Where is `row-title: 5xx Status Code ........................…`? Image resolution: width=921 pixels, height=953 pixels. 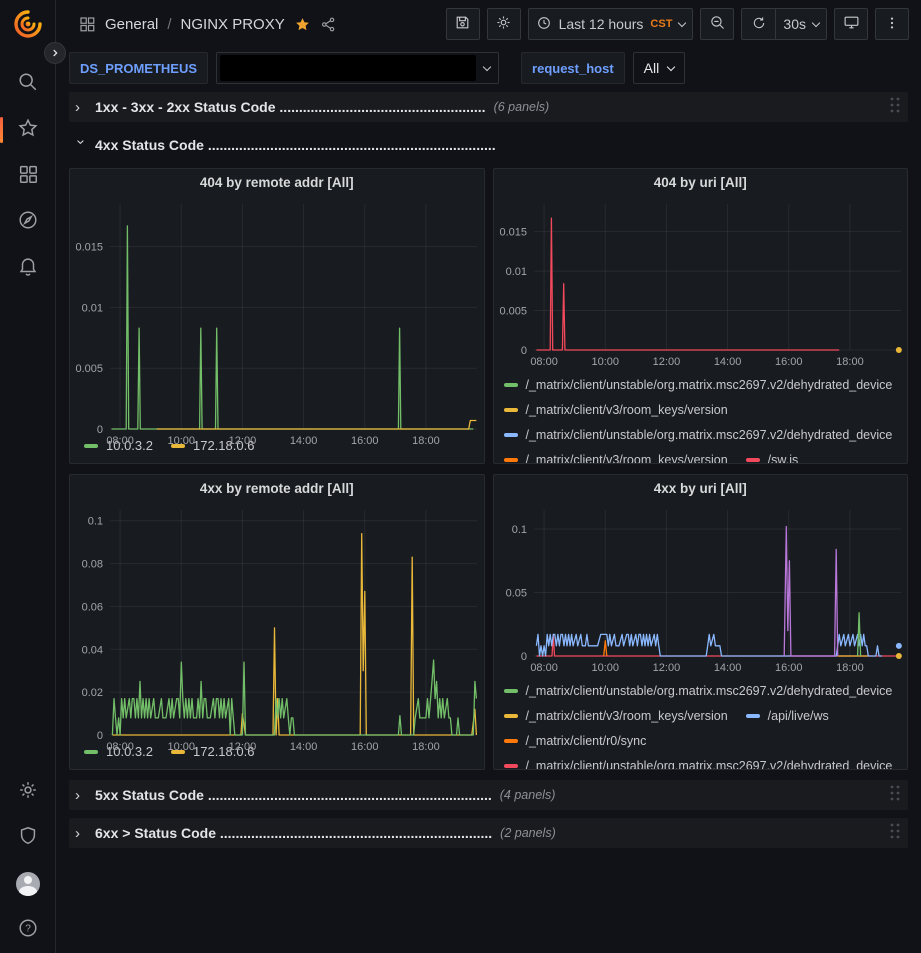
row-title: 5xx Status Code ........................… is located at coordinates (293, 795).